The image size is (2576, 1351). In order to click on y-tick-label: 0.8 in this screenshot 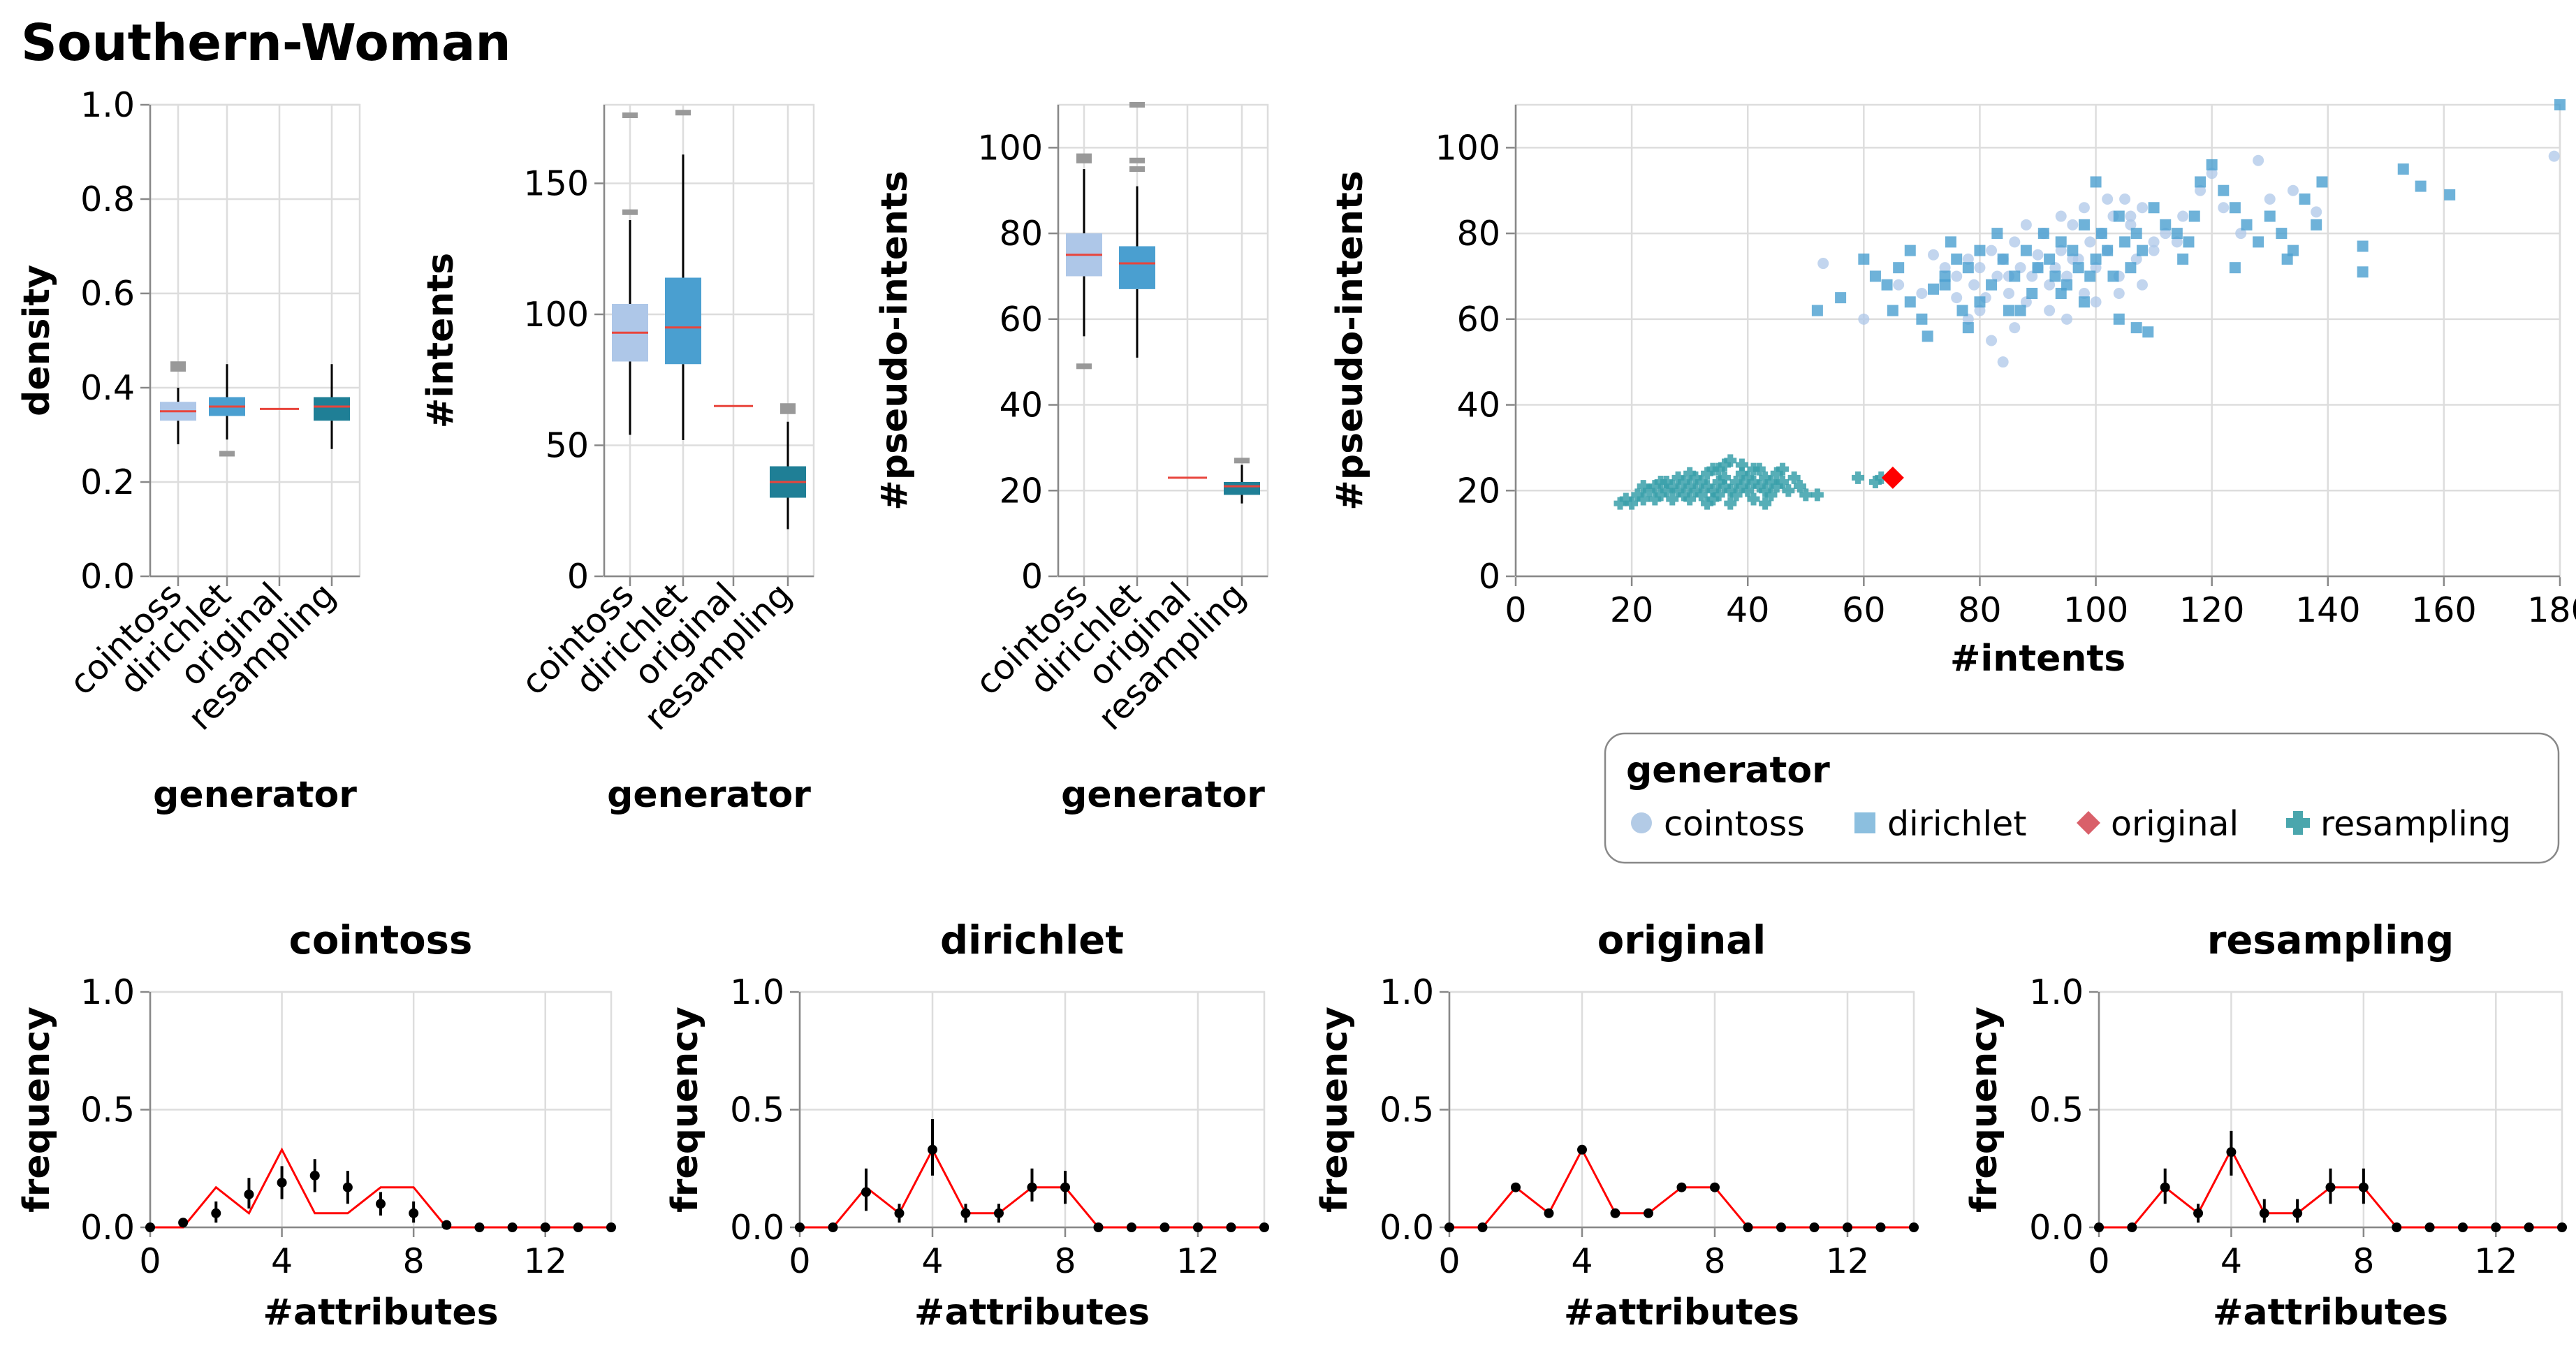, I will do `click(107, 199)`.